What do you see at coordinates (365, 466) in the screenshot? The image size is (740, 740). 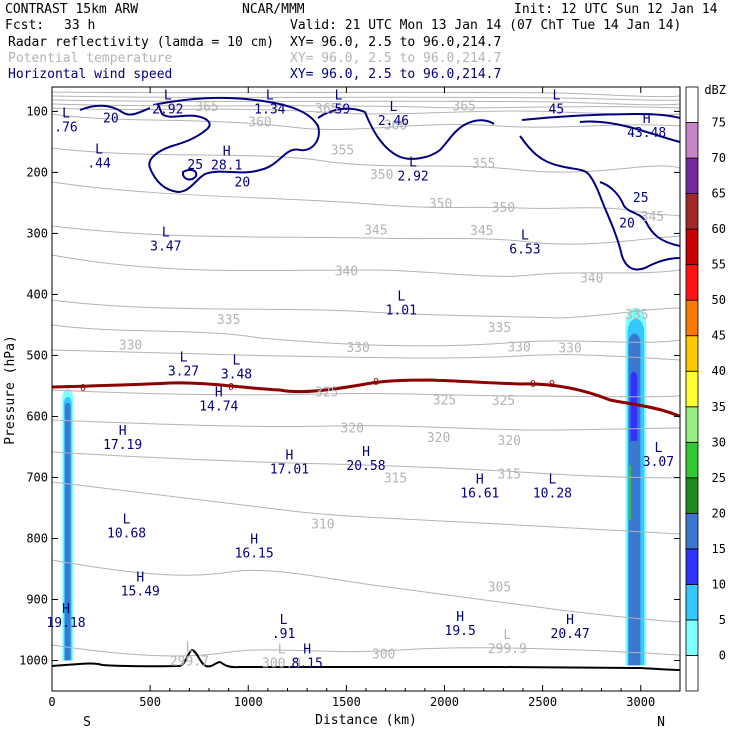 I see `extremum-value: 20.58` at bounding box center [365, 466].